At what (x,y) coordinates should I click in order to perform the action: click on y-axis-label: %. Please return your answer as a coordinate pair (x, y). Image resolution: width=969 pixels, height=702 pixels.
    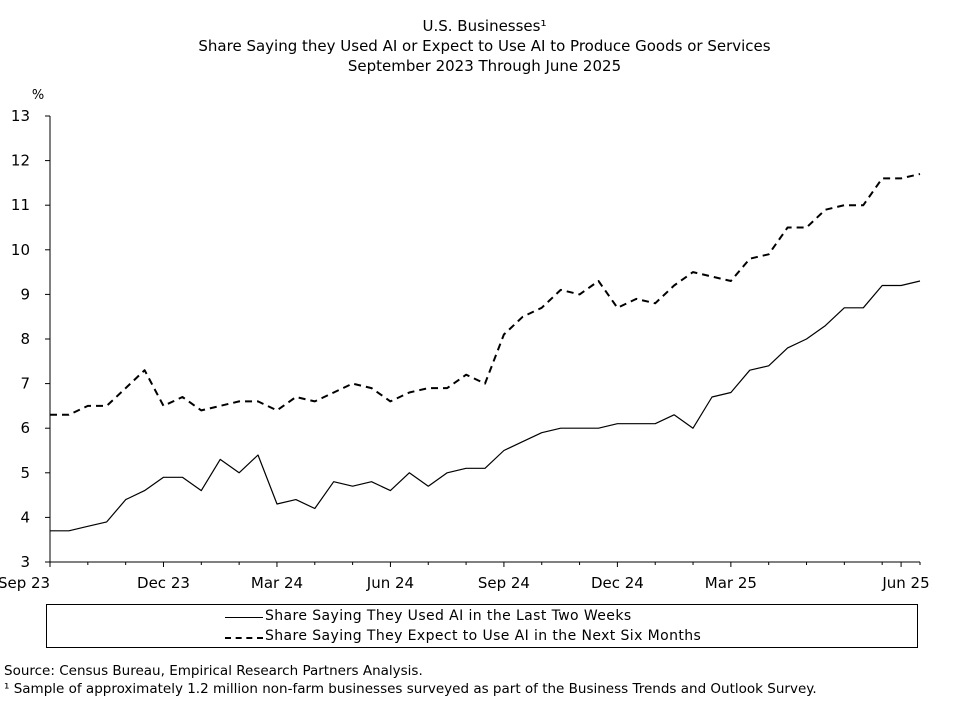
    Looking at the image, I should click on (38, 95).